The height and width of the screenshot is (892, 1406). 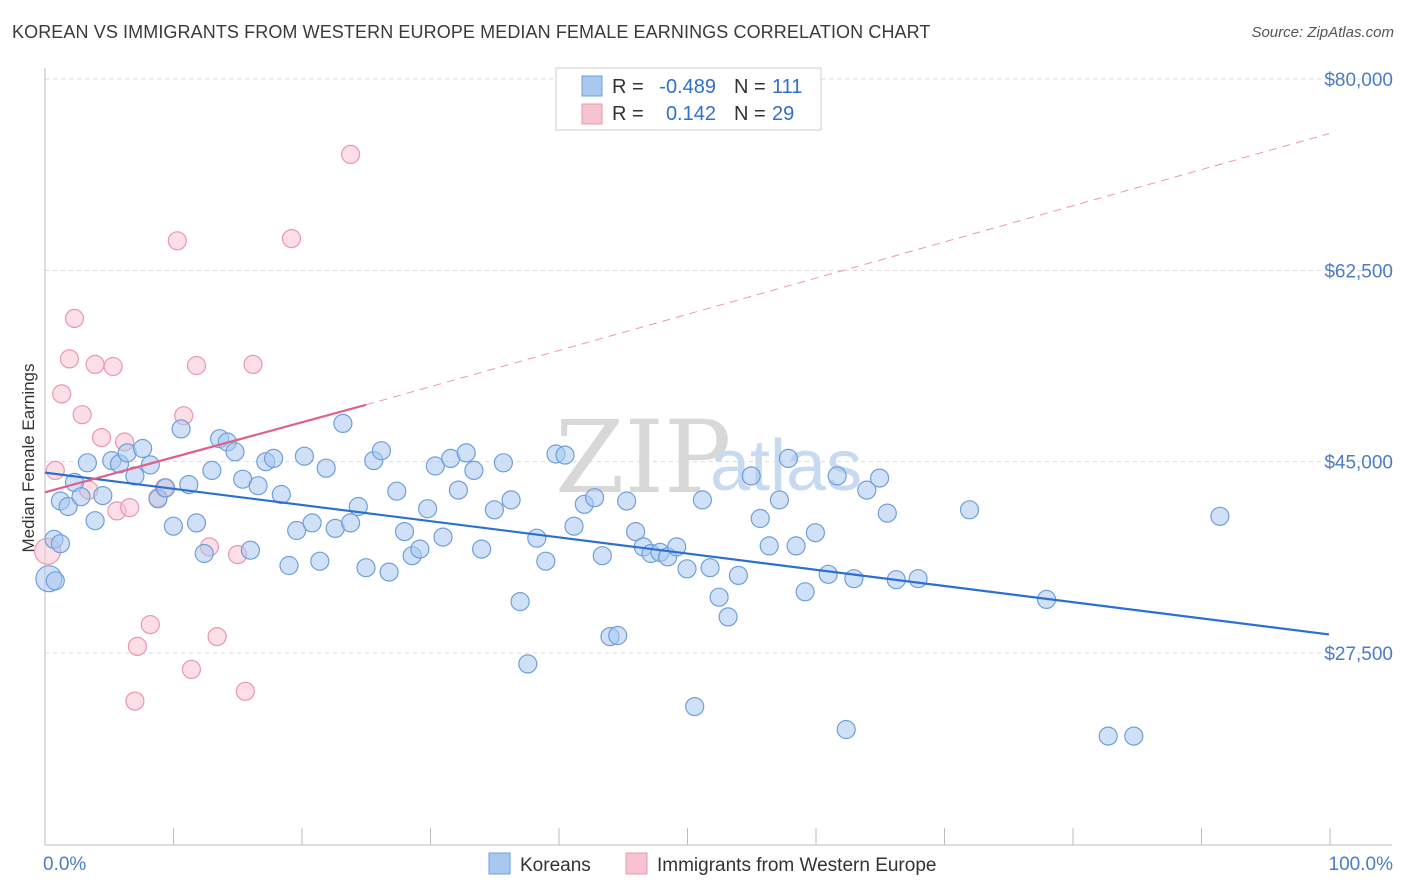 I want to click on x-ticks, so click(x=687, y=836).